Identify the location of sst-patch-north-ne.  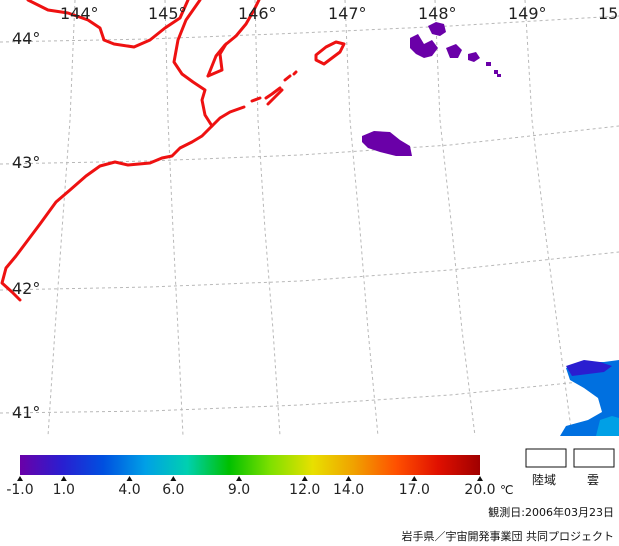
(437, 29).